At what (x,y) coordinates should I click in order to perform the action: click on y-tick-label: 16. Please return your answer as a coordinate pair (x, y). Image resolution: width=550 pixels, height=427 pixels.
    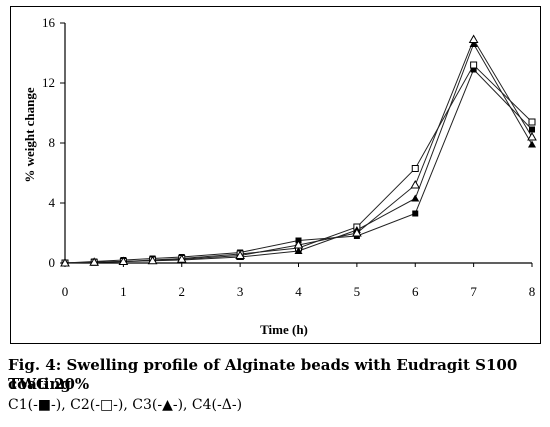
    Looking at the image, I should click on (49, 22).